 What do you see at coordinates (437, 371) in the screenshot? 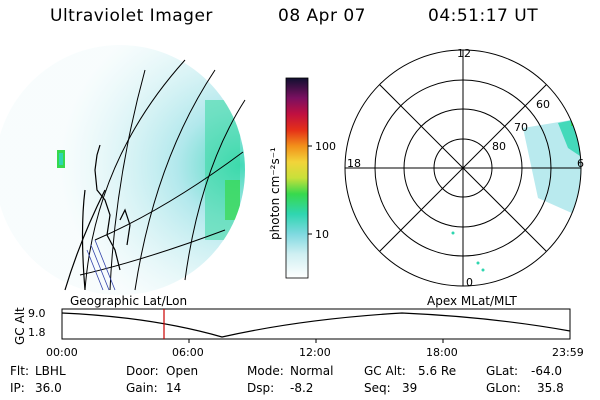
I see `info-gcalt-value: 5.6 Re` at bounding box center [437, 371].